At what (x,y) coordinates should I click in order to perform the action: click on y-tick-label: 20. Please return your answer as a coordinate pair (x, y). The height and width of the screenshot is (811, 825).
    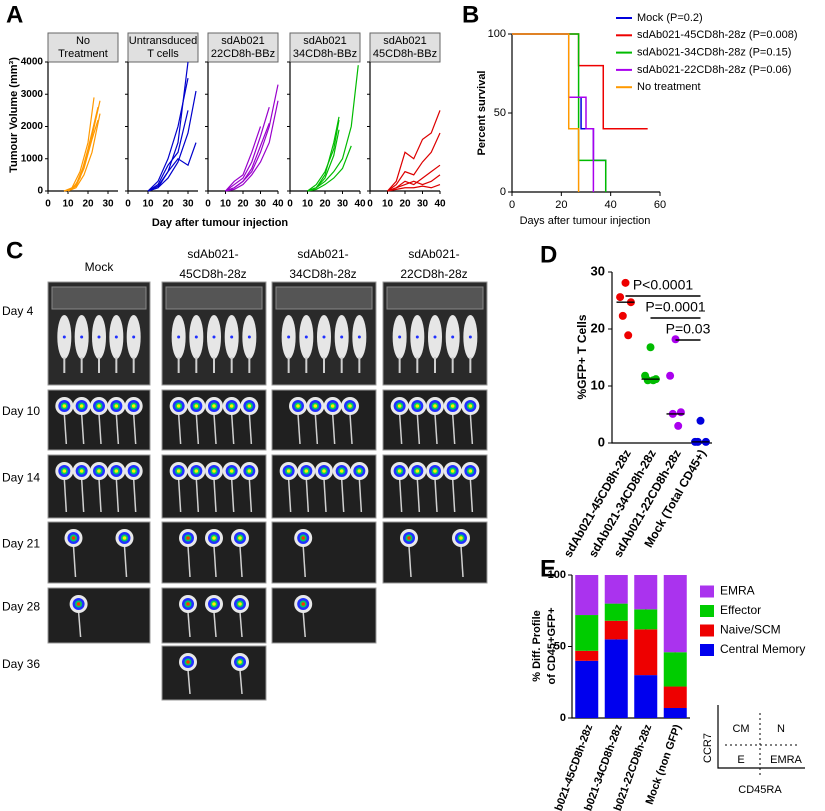
    Looking at the image, I should click on (598, 327).